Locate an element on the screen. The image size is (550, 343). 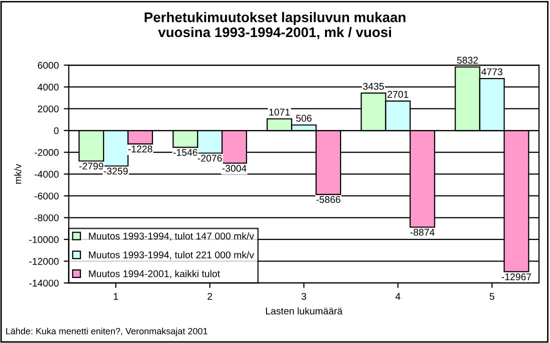
y-tick-label: -12000 is located at coordinates (44, 261).